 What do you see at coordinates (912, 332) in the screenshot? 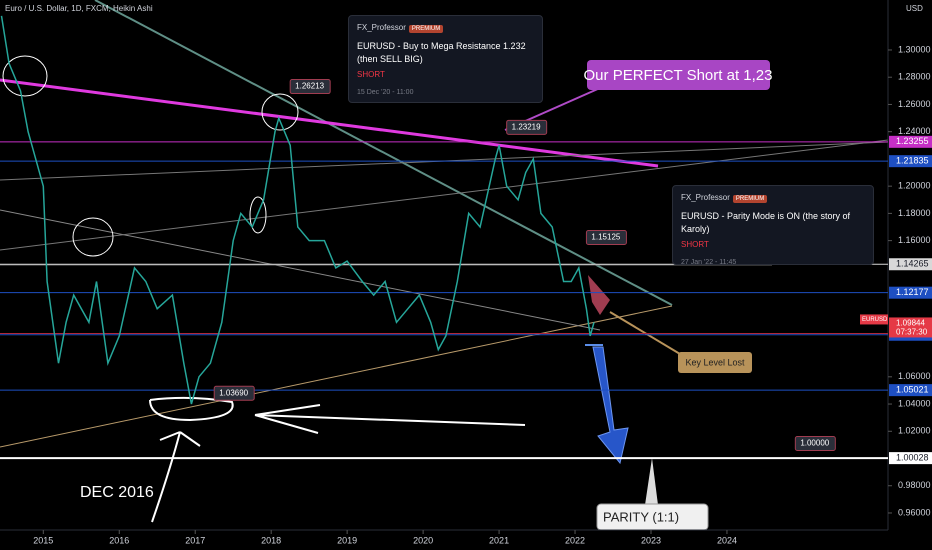
I see `countdown: 07:37:30` at bounding box center [912, 332].